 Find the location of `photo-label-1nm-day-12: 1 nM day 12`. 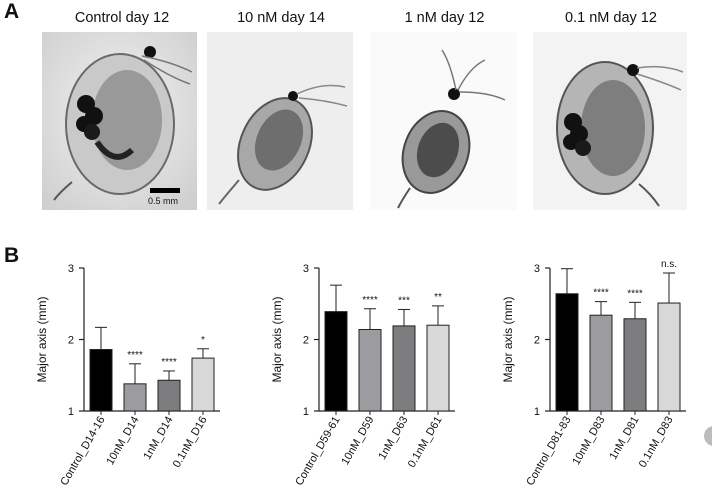

photo-label-1nm-day-12: 1 nM day 12 is located at coordinates (444, 18).